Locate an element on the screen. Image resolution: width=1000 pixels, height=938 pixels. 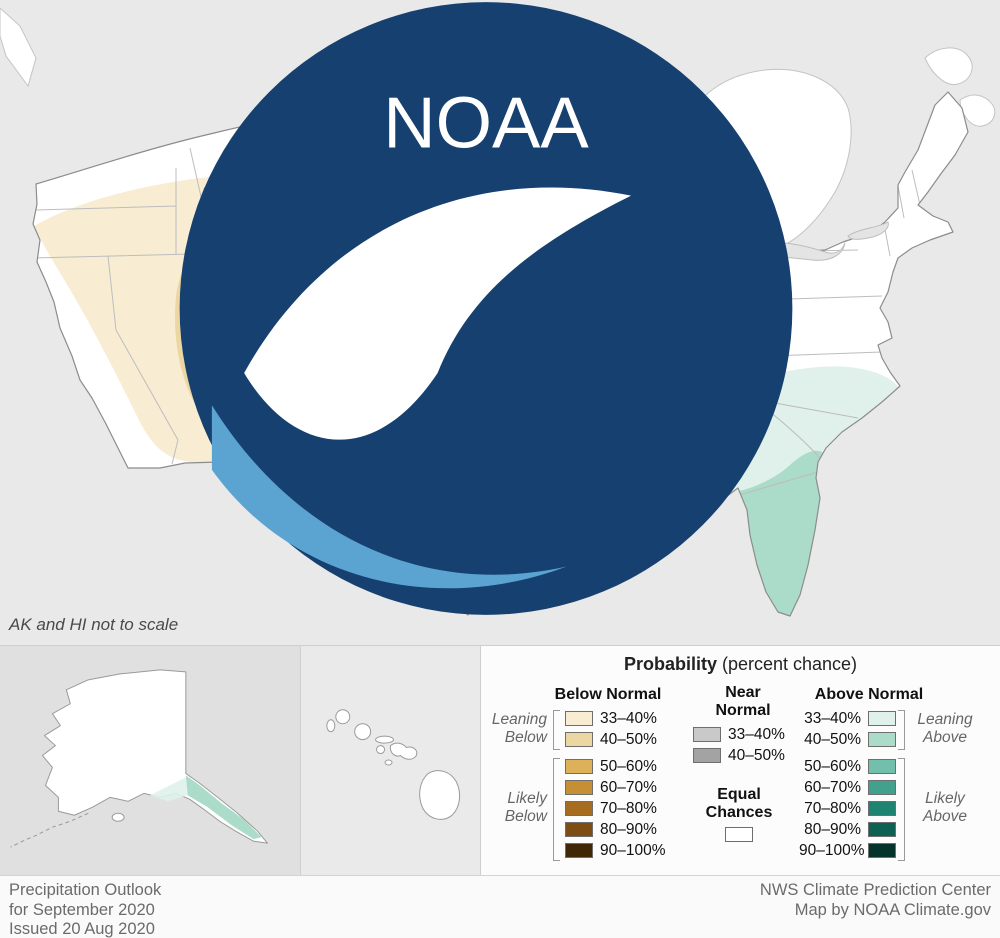
legend-row-below-90-100: 90–100% is located at coordinates (615, 850).